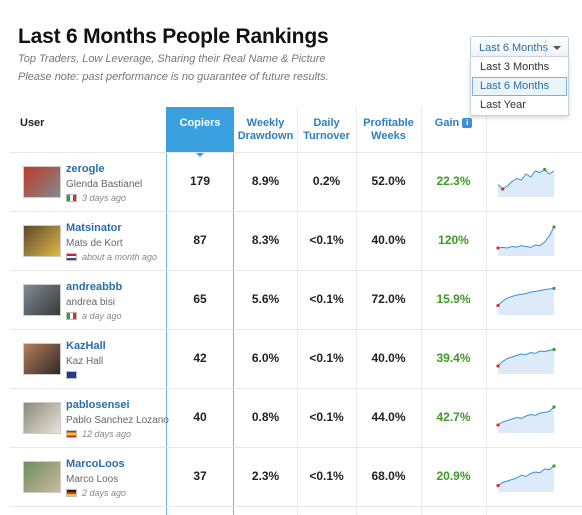 The image size is (582, 515). Describe the element at coordinates (388, 181) in the screenshot. I see `profitable-weeks-value: 52.0%` at that location.